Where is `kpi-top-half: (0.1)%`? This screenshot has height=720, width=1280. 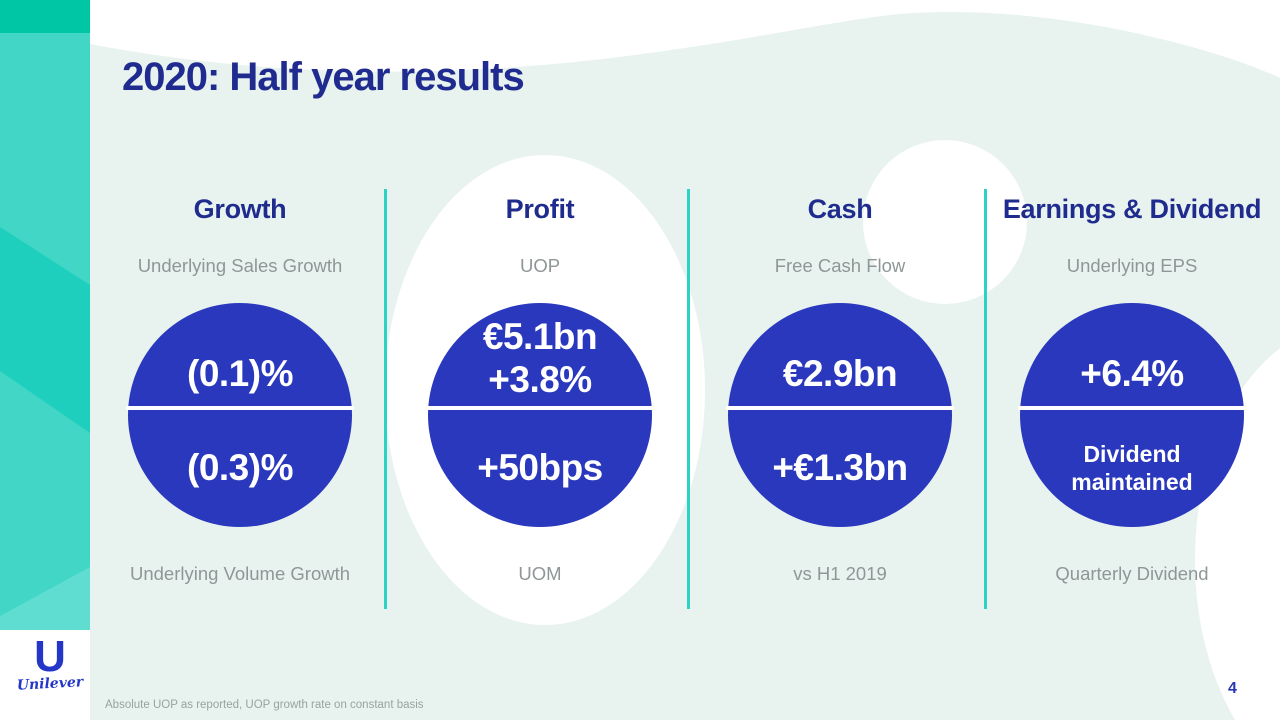 kpi-top-half: (0.1)% is located at coordinates (240, 354).